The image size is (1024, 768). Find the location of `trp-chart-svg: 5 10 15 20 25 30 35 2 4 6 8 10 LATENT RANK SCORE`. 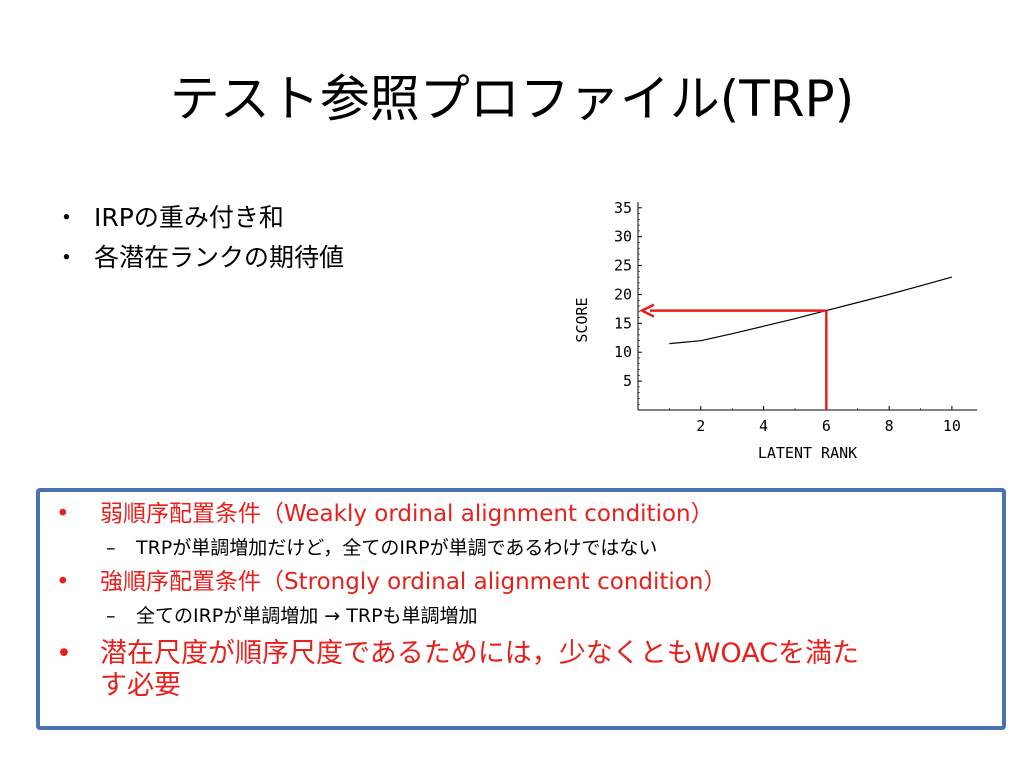

trp-chart-svg: 5 10 15 20 25 30 35 2 4 6 8 10 LATENT RANK SCORE is located at coordinates (775, 330).